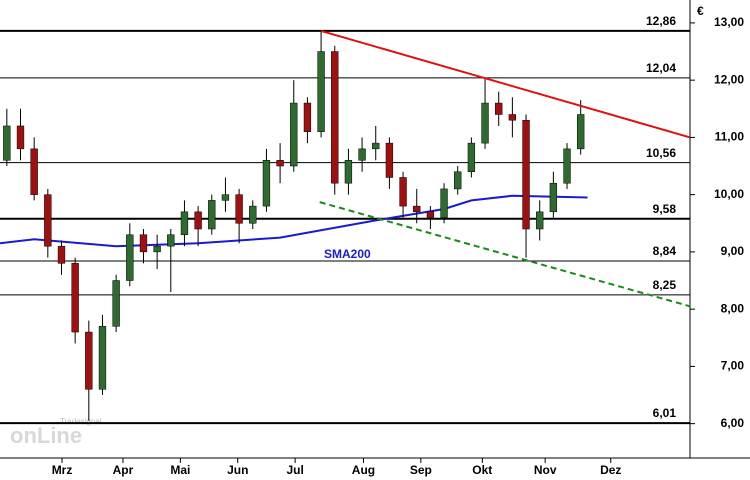  What do you see at coordinates (730, 137) in the screenshot?
I see `y-tick-label: 11,00` at bounding box center [730, 137].